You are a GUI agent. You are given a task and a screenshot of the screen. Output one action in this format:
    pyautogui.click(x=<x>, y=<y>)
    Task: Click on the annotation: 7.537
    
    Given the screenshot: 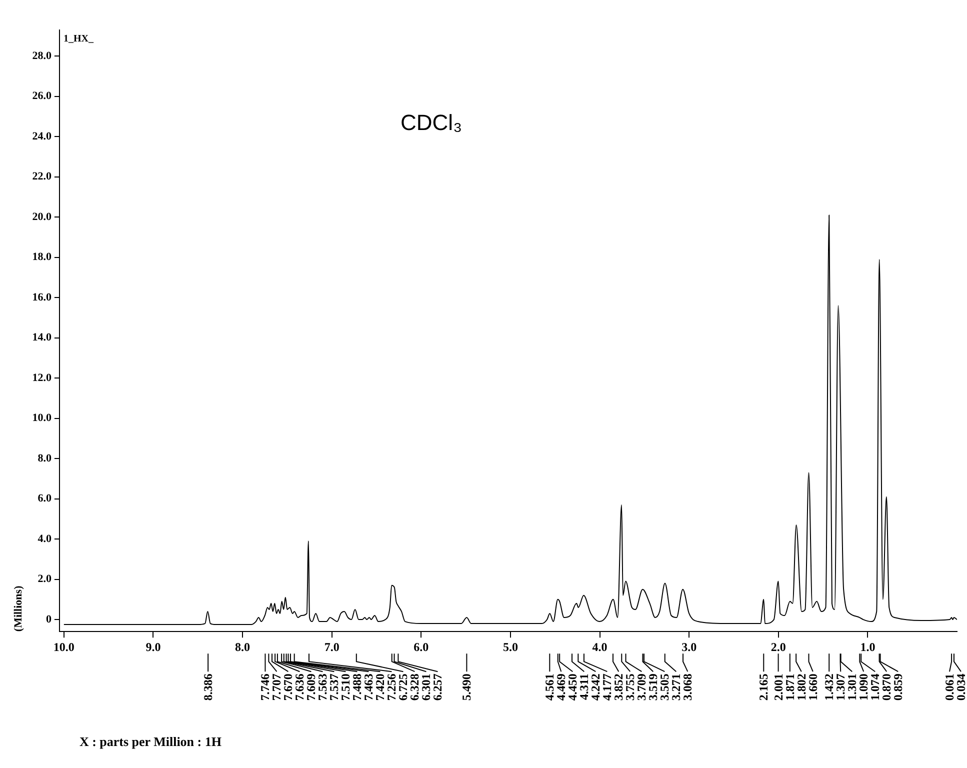 What is the action you would take?
    pyautogui.click(x=334, y=687)
    